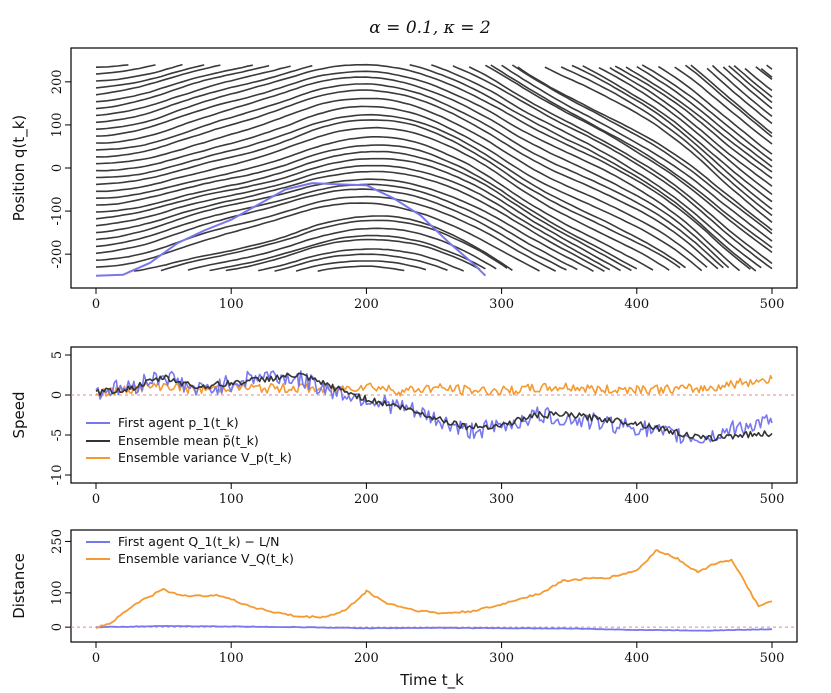 This screenshot has width=831, height=693. Describe the element at coordinates (57, 435) in the screenshot. I see `y-tick-label: -5` at that location.